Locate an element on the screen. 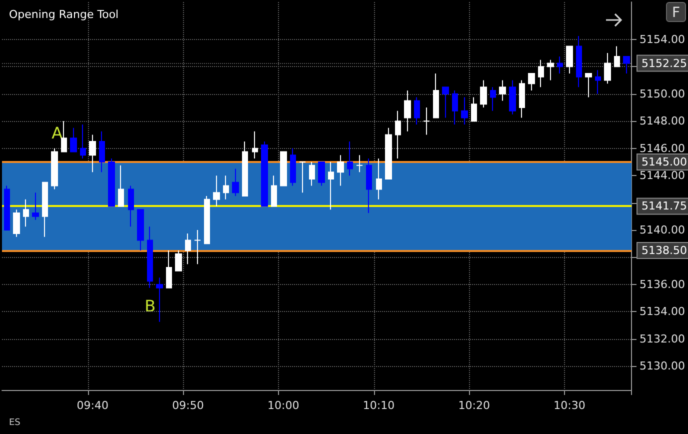 The image size is (688, 434). text: ES is located at coordinates (15, 423).